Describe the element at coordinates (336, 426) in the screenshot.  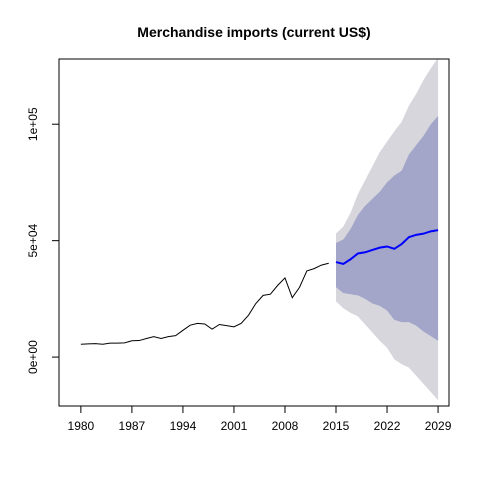
I see `x-tick-label: 2015` at that location.